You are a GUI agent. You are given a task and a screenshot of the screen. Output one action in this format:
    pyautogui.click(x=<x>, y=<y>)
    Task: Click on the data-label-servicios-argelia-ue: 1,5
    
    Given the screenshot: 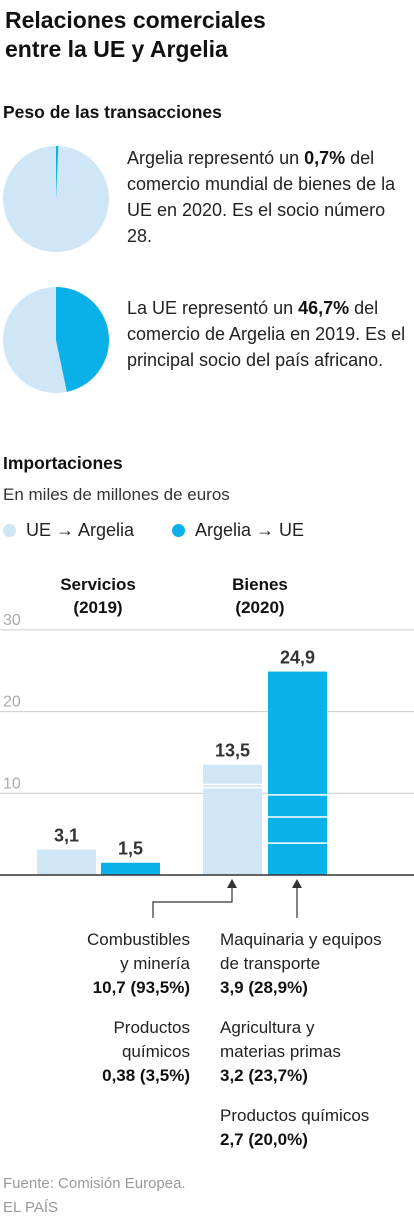 What is the action you would take?
    pyautogui.click(x=130, y=849)
    